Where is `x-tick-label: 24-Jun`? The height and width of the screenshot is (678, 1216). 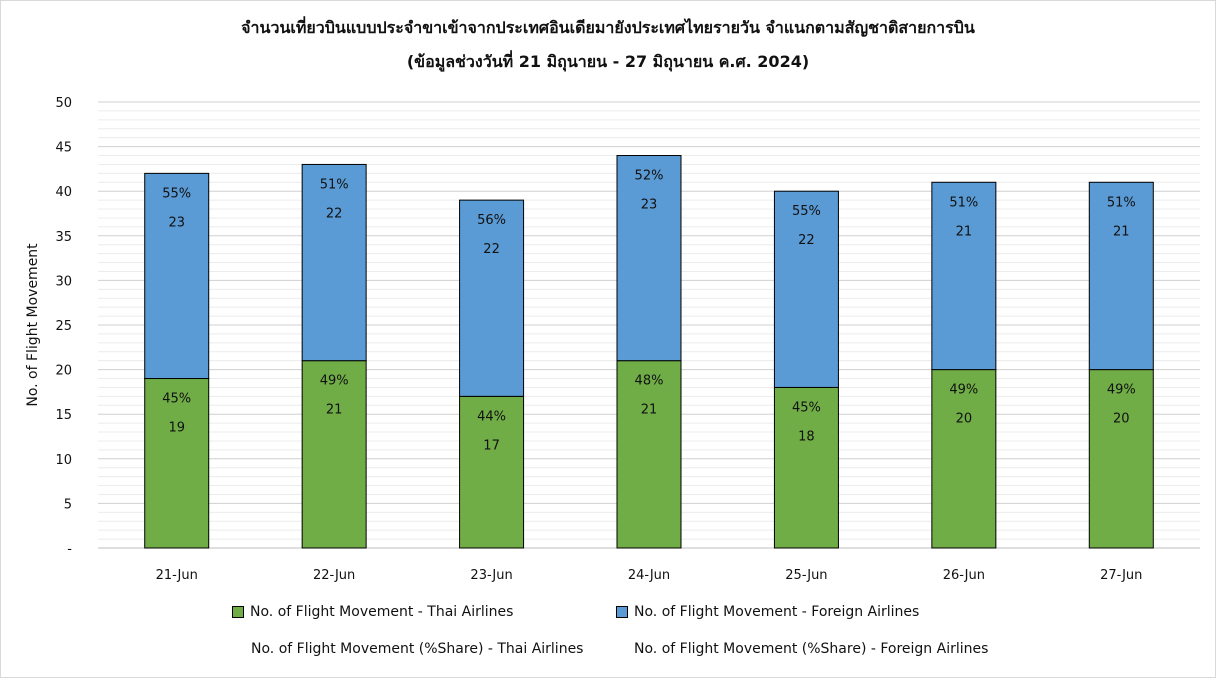 x-tick-label: 24-Jun is located at coordinates (649, 575).